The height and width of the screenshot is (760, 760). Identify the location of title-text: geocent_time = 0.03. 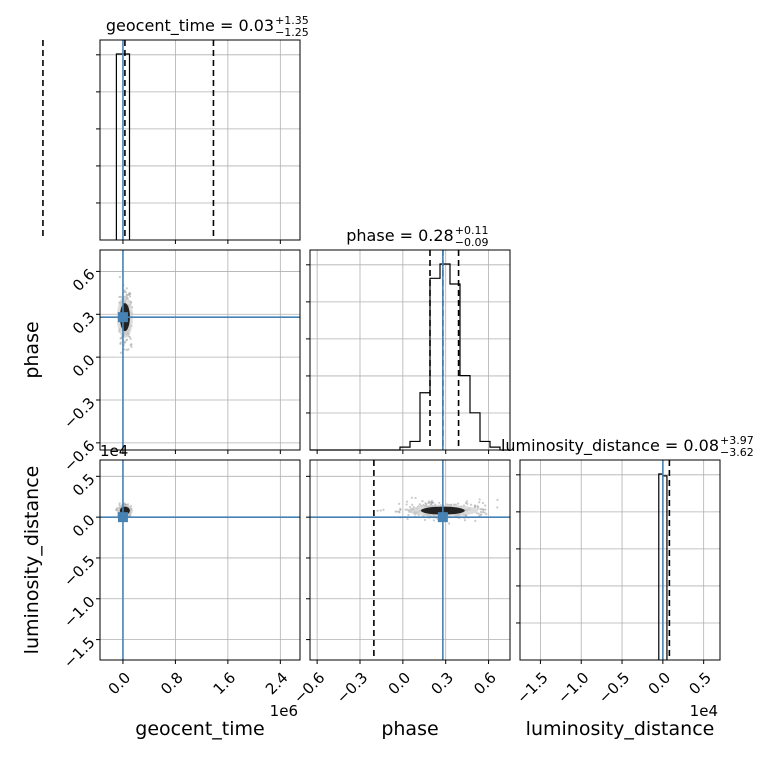
(190, 26).